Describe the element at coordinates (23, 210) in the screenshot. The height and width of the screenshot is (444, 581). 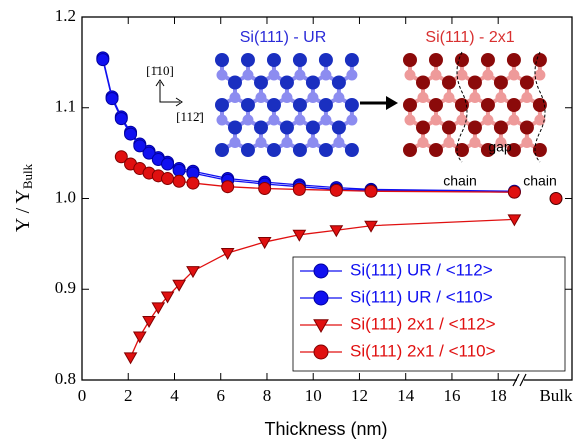
I see `y-axis-label-main: Y / Y` at that location.